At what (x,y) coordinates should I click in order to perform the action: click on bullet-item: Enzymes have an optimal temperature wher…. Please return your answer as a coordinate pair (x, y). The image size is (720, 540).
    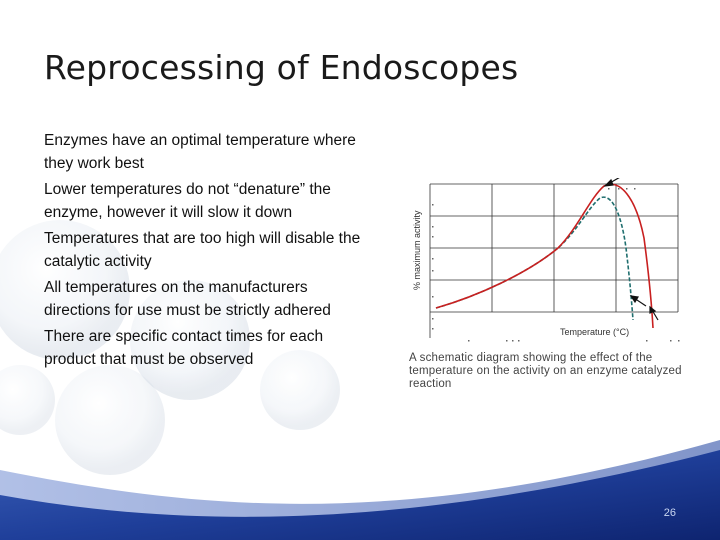
    Looking at the image, I should click on (200, 152).